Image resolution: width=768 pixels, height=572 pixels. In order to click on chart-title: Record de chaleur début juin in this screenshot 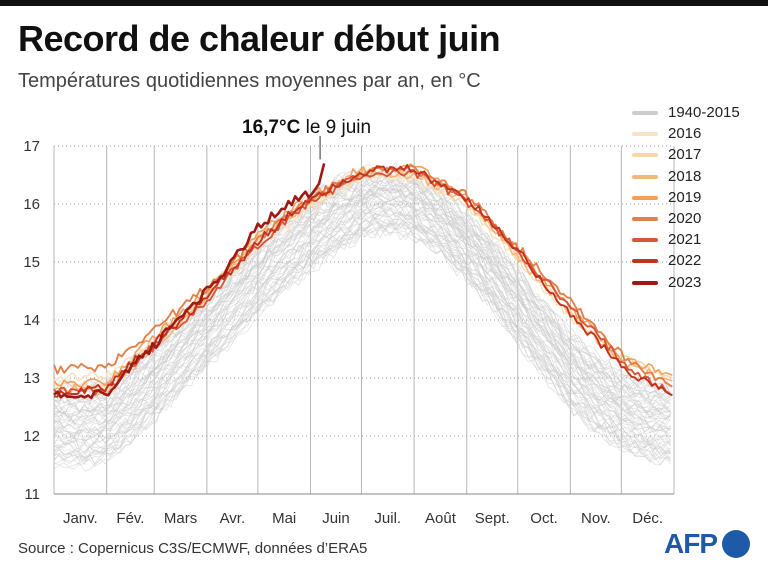, I will do `click(259, 38)`.